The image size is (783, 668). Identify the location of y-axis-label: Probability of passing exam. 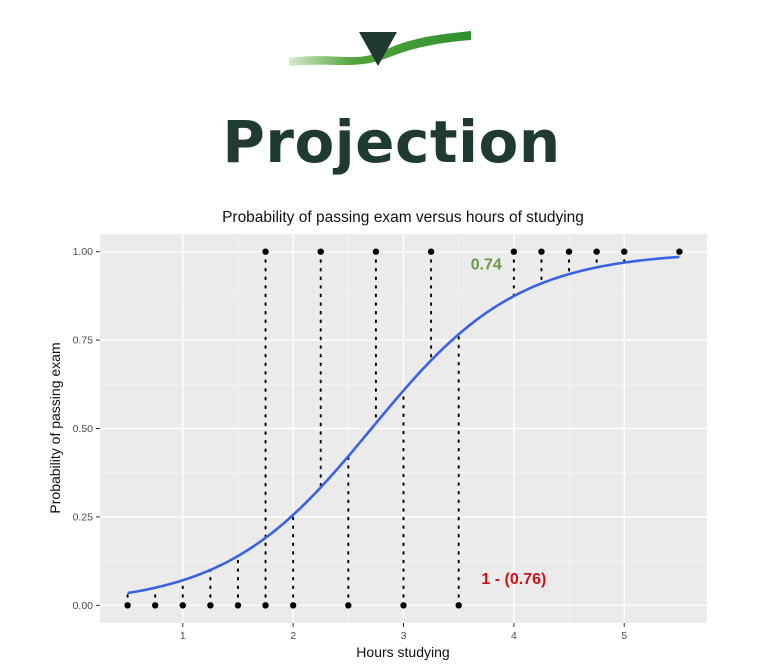
(55, 427).